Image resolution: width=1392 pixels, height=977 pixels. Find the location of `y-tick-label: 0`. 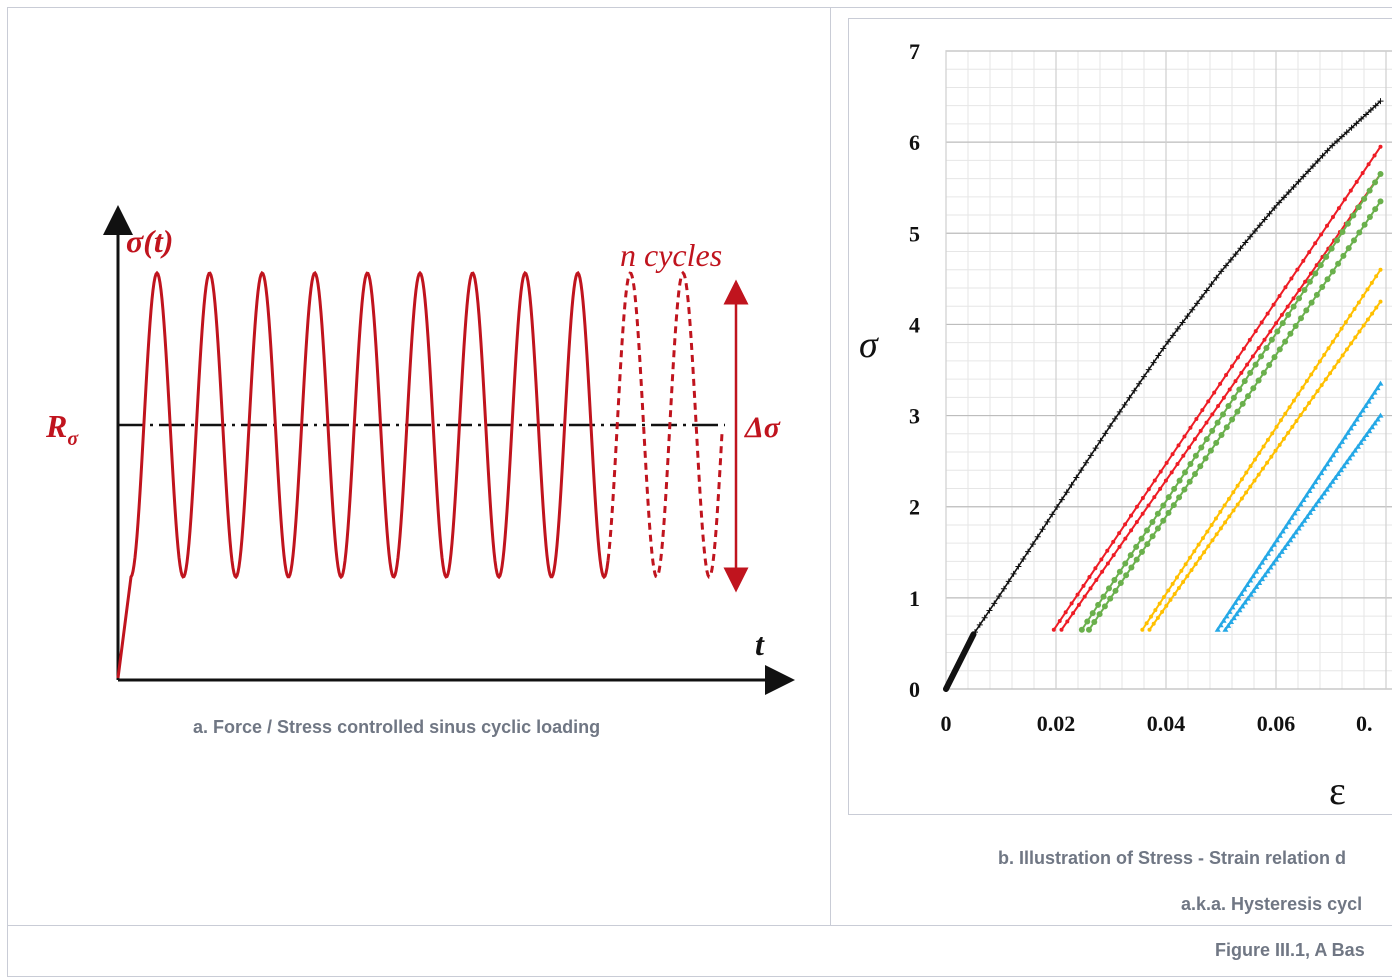

y-tick-label: 0 is located at coordinates (914, 689).